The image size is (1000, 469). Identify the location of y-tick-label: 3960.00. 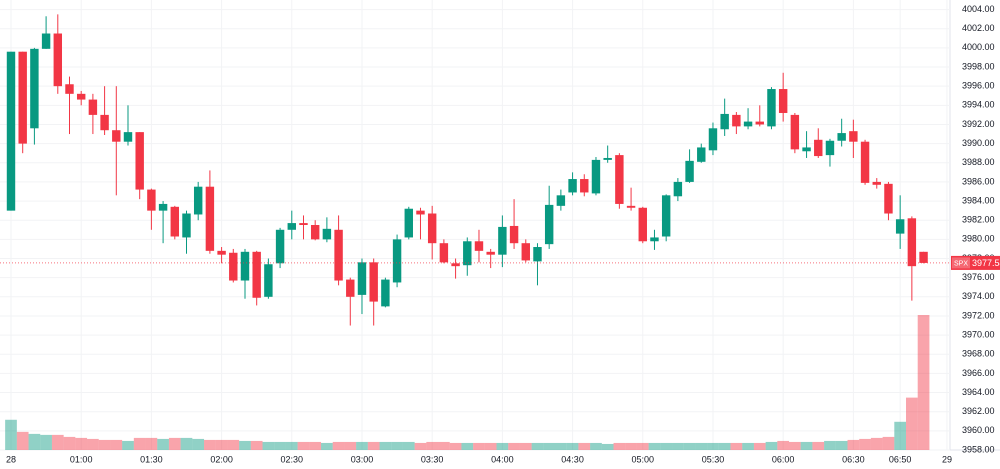
(978, 430).